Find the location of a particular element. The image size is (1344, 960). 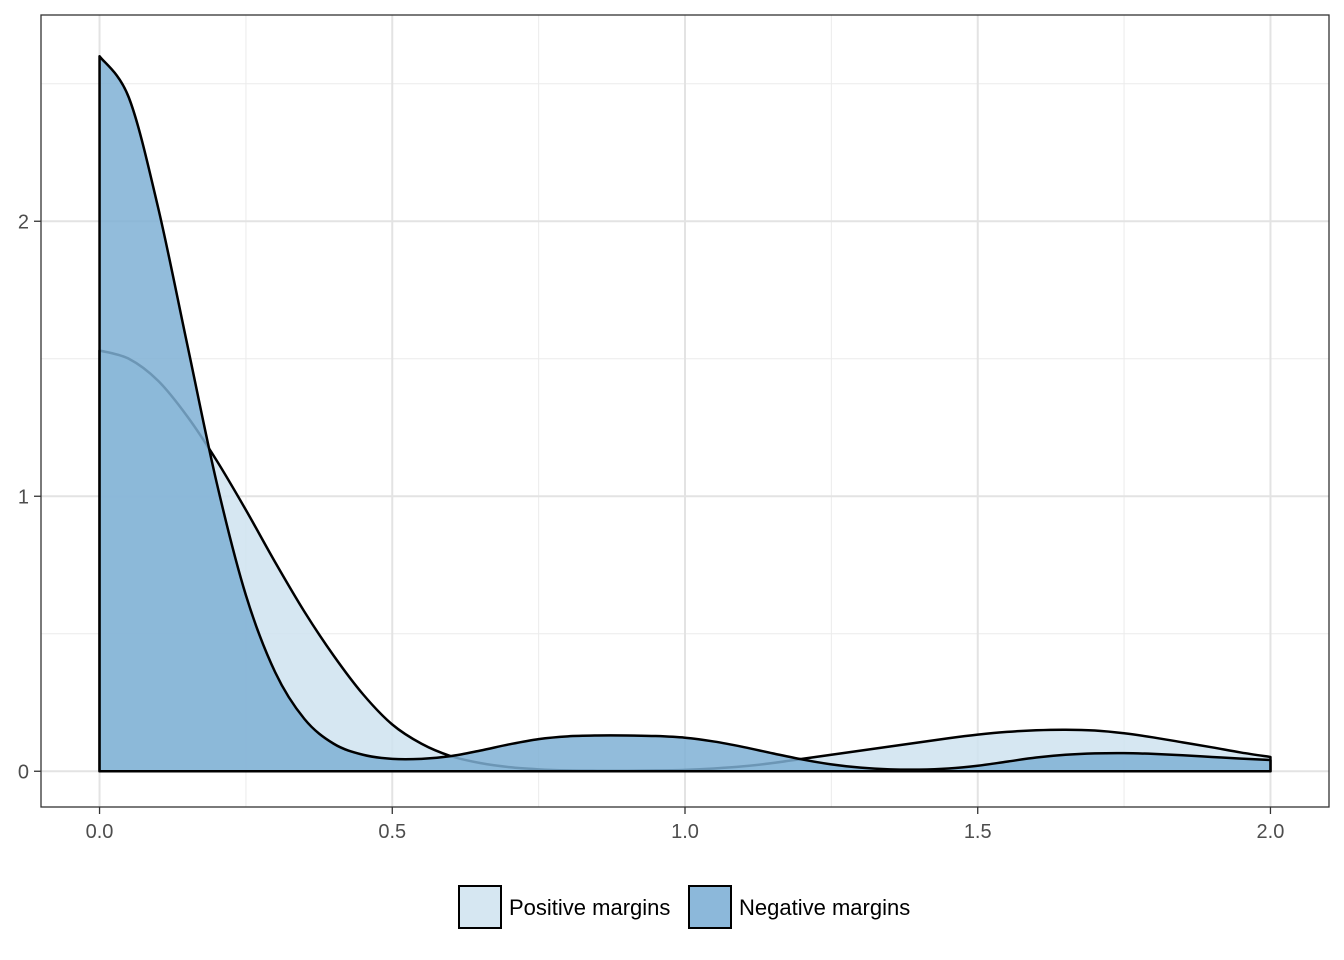

x-tick-label: 2.0 is located at coordinates (1271, 832).